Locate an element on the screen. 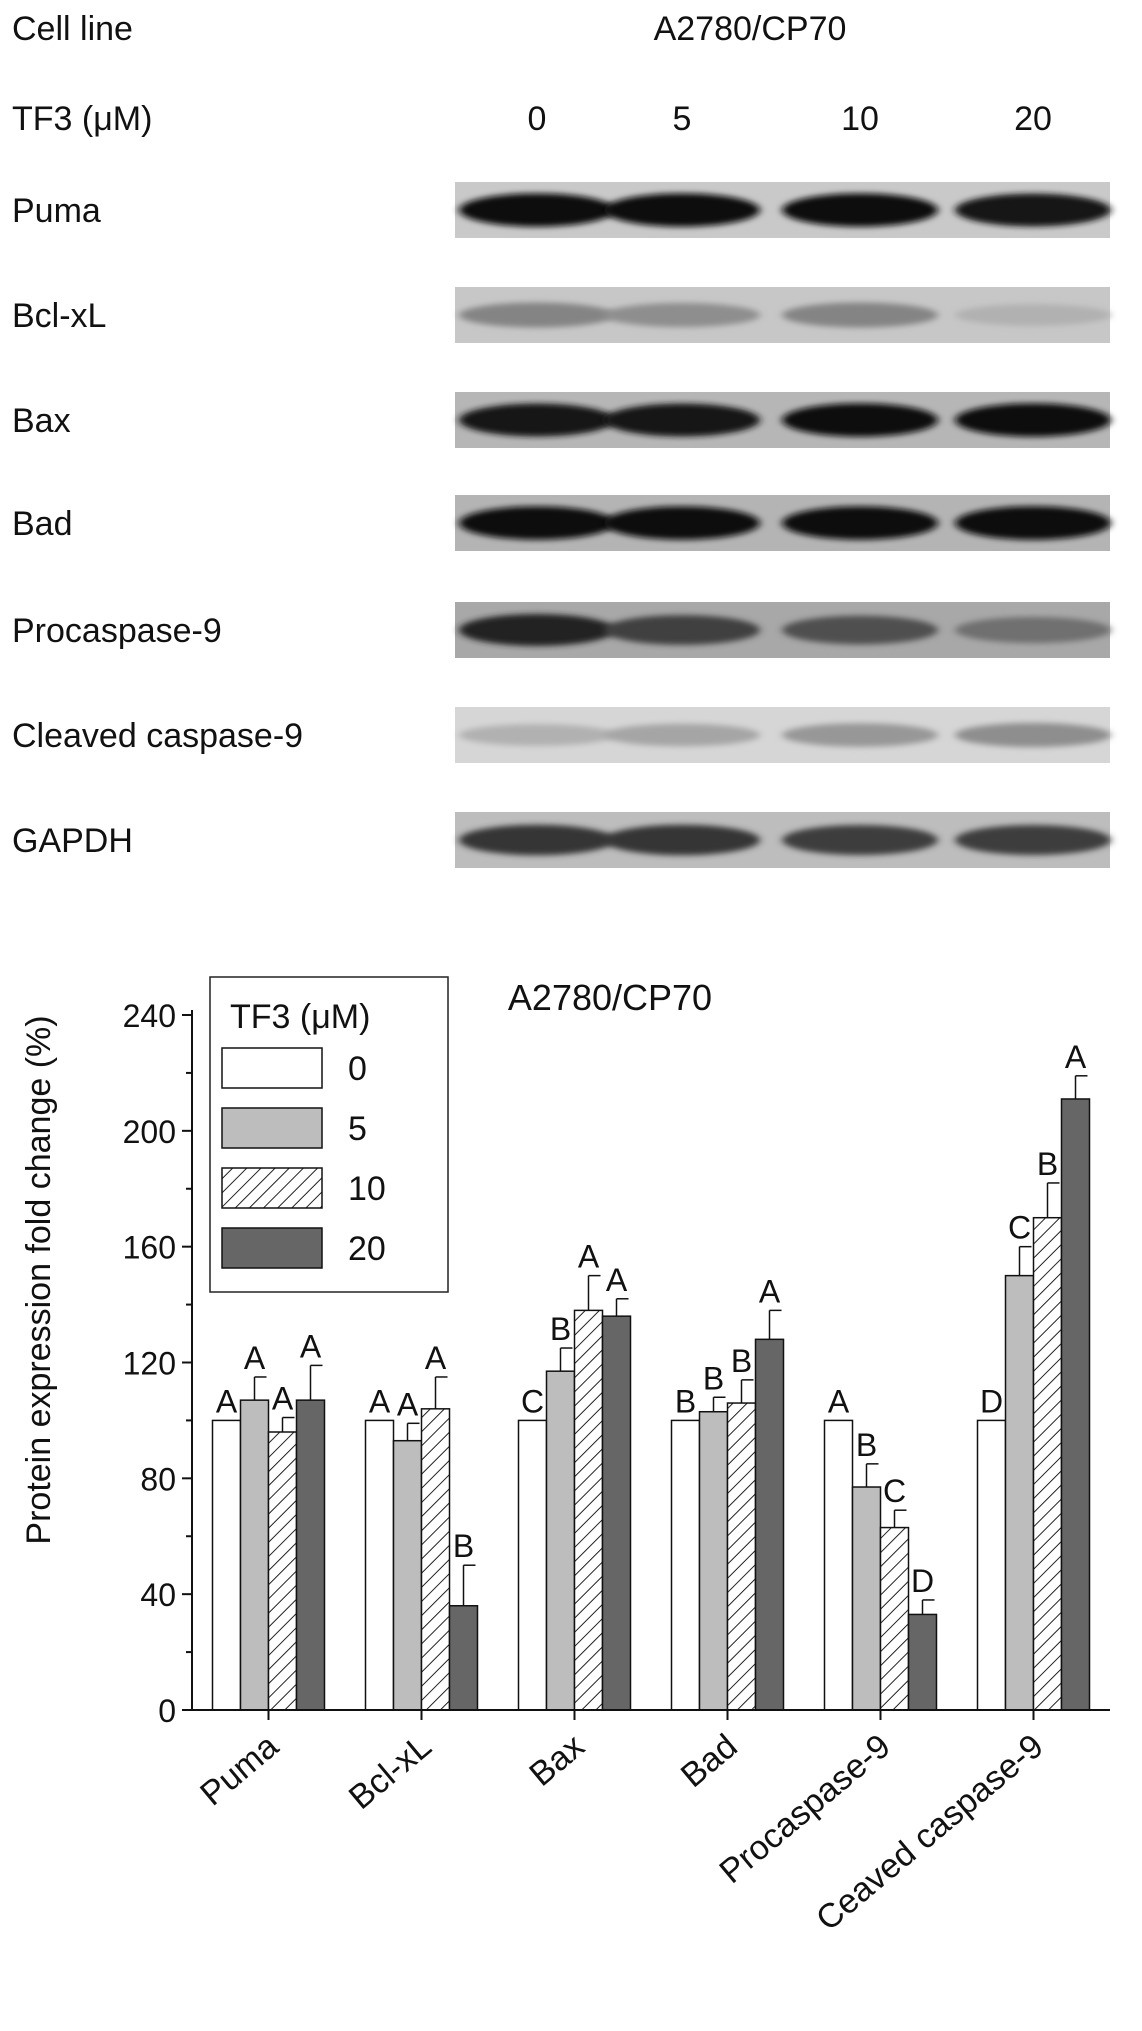 This screenshot has width=1142, height=2031. y-axis: 0 40 80 120 160 200 240 is located at coordinates (158, 1363).